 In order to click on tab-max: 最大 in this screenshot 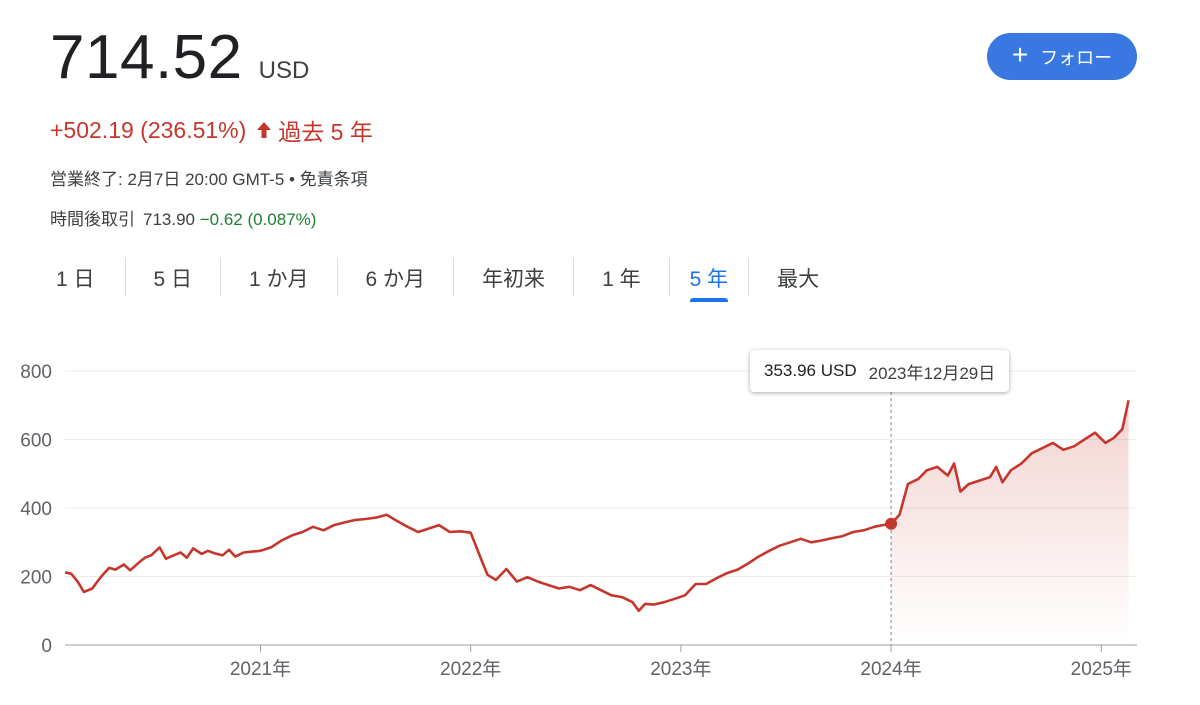, I will do `click(798, 278)`.